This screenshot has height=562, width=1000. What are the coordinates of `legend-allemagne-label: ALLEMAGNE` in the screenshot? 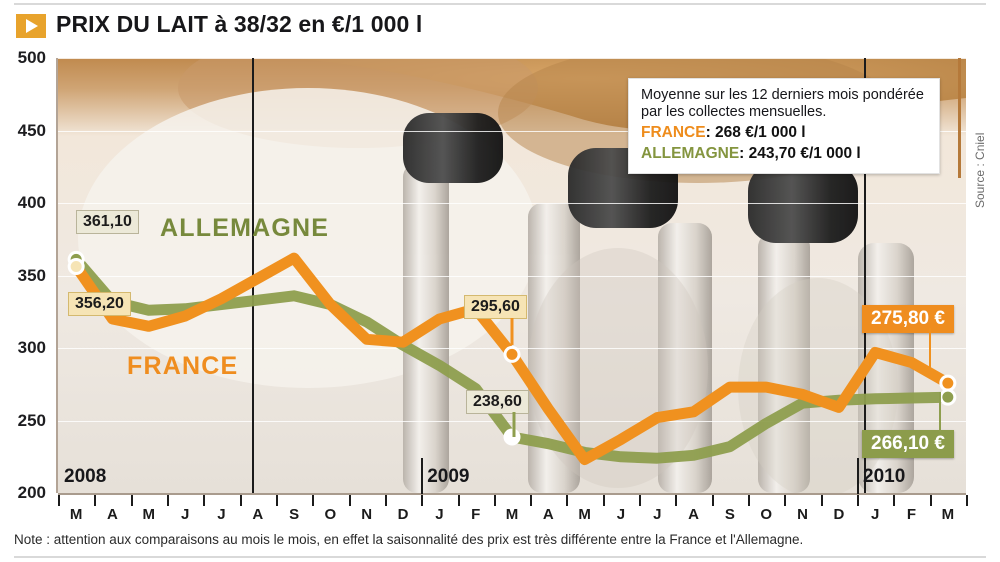 It's located at (690, 154).